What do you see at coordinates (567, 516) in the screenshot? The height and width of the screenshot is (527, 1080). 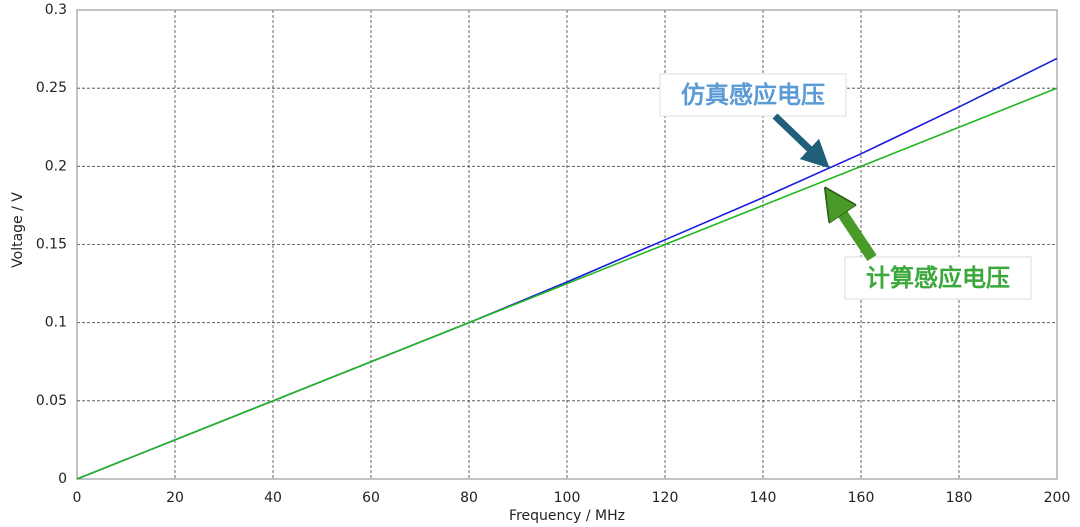 I see `x-axis-label: Frequency / MHz` at bounding box center [567, 516].